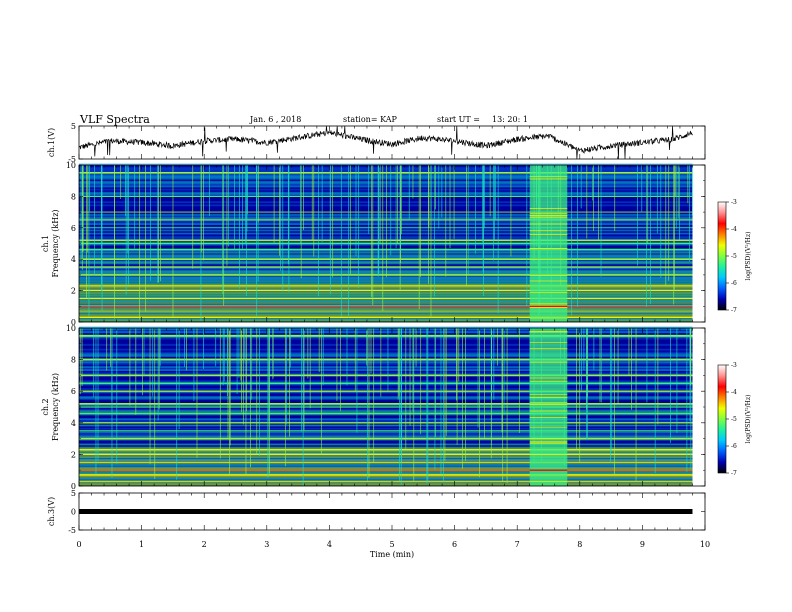 Image resolution: width=792 pixels, height=612 pixels. Describe the element at coordinates (734, 392) in the screenshot. I see `colorbar-tick-label: -4` at that location.